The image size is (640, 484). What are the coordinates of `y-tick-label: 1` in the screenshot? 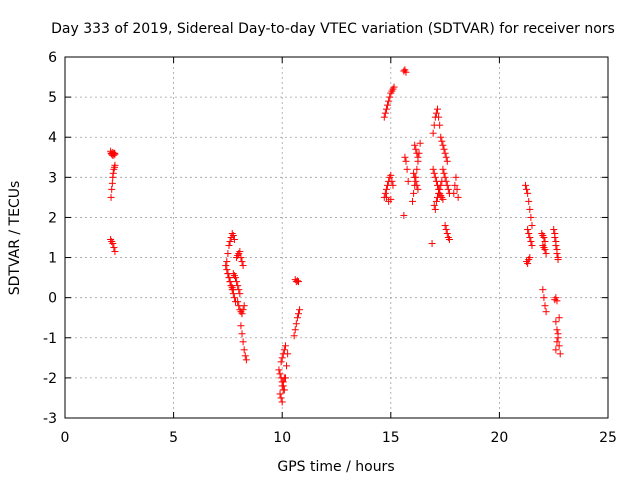 It's located at (52, 259).